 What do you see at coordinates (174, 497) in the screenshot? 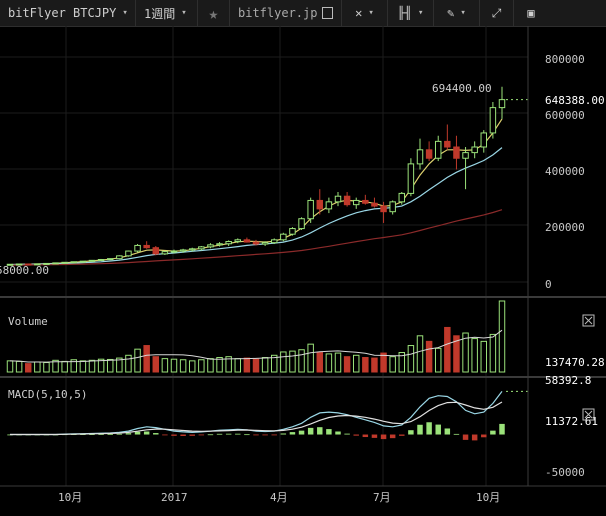
I see `x-tick: 2017` at bounding box center [174, 497].